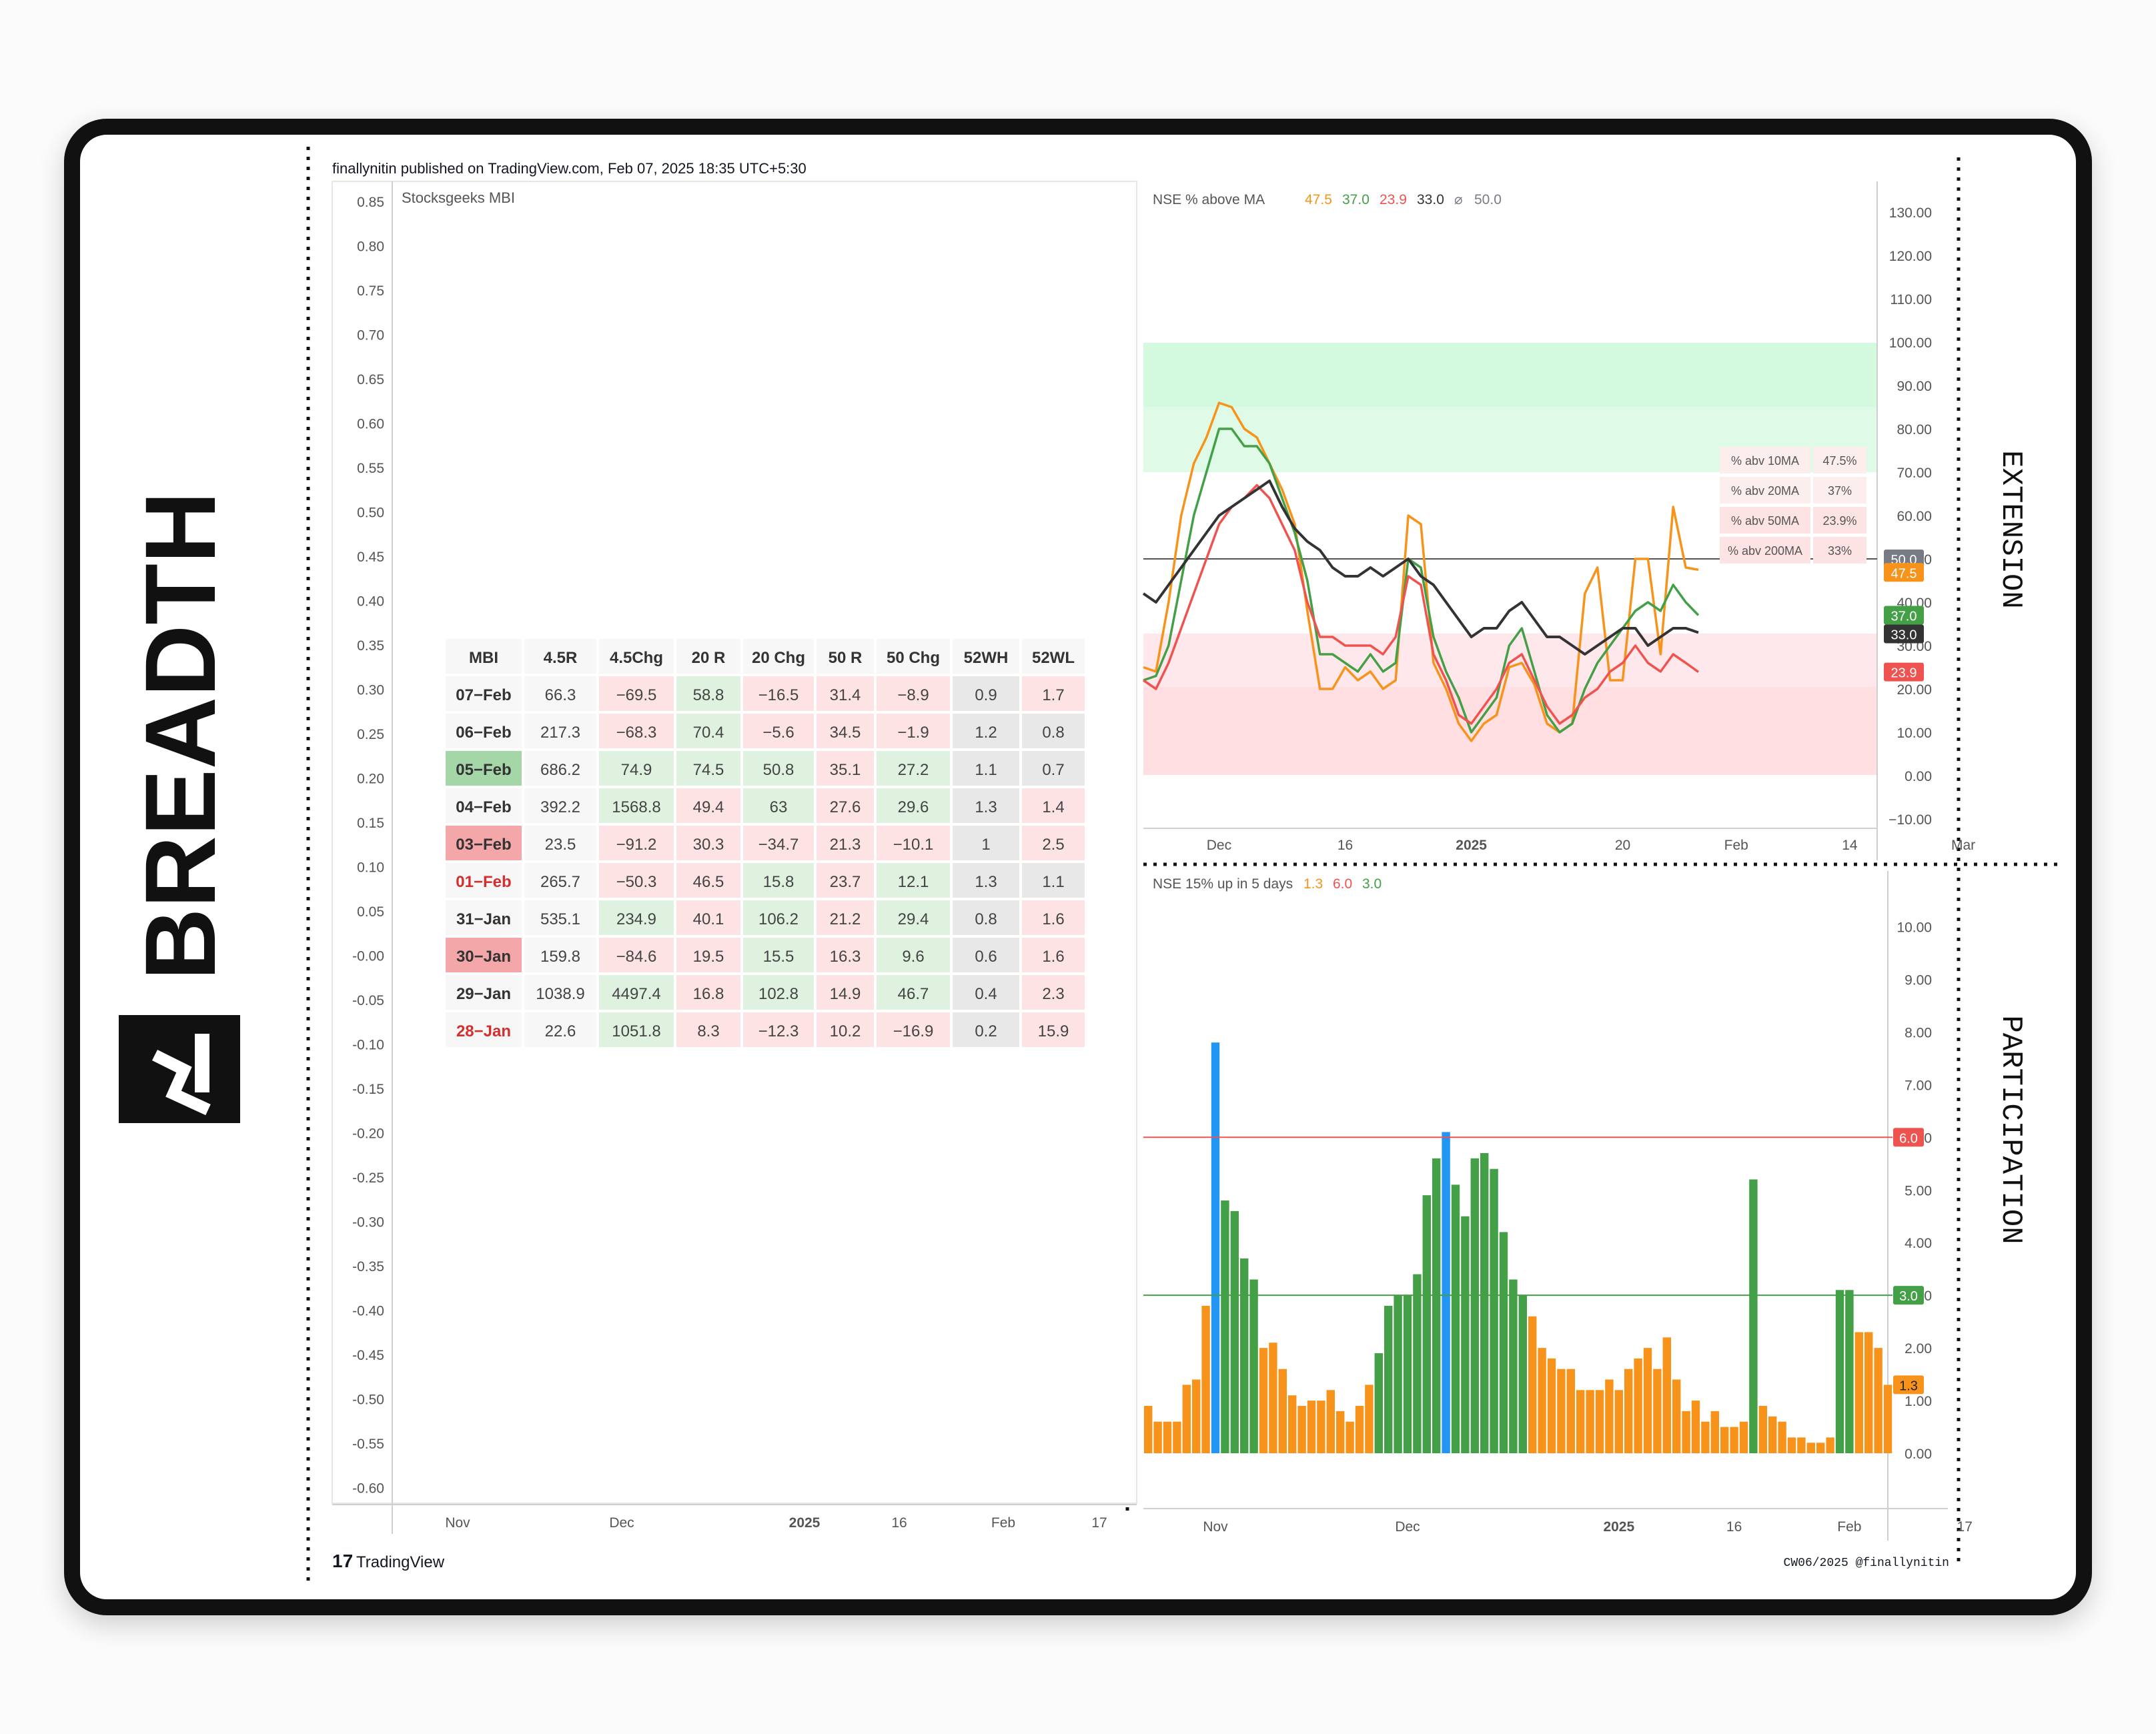  I want to click on extension-value-tag-label: 47.5, so click(1904, 573).